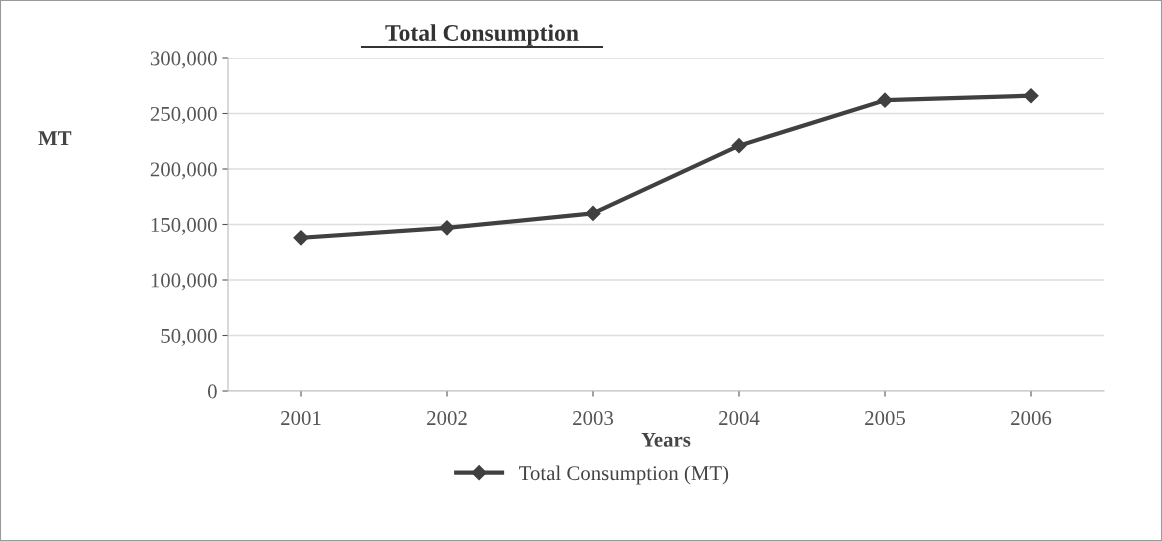 This screenshot has width=1162, height=541. What do you see at coordinates (1031, 418) in the screenshot?
I see `x-tick-label: 2006` at bounding box center [1031, 418].